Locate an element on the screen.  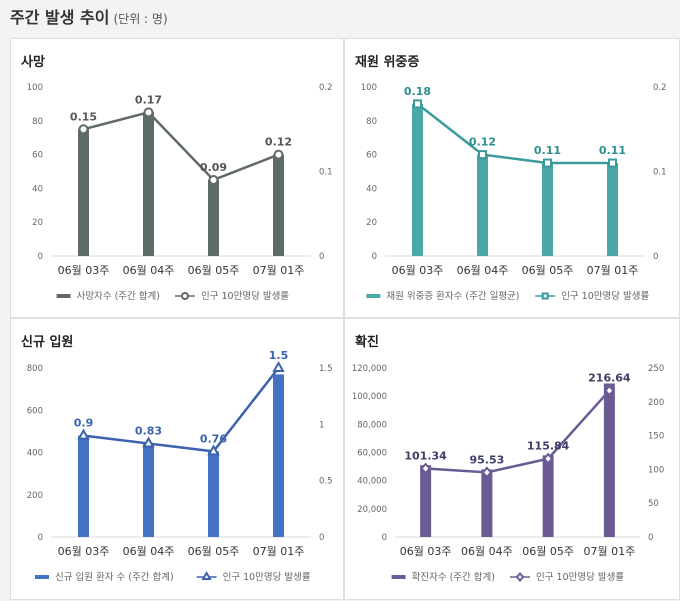
right-tick-label: 50 is located at coordinates (653, 504).